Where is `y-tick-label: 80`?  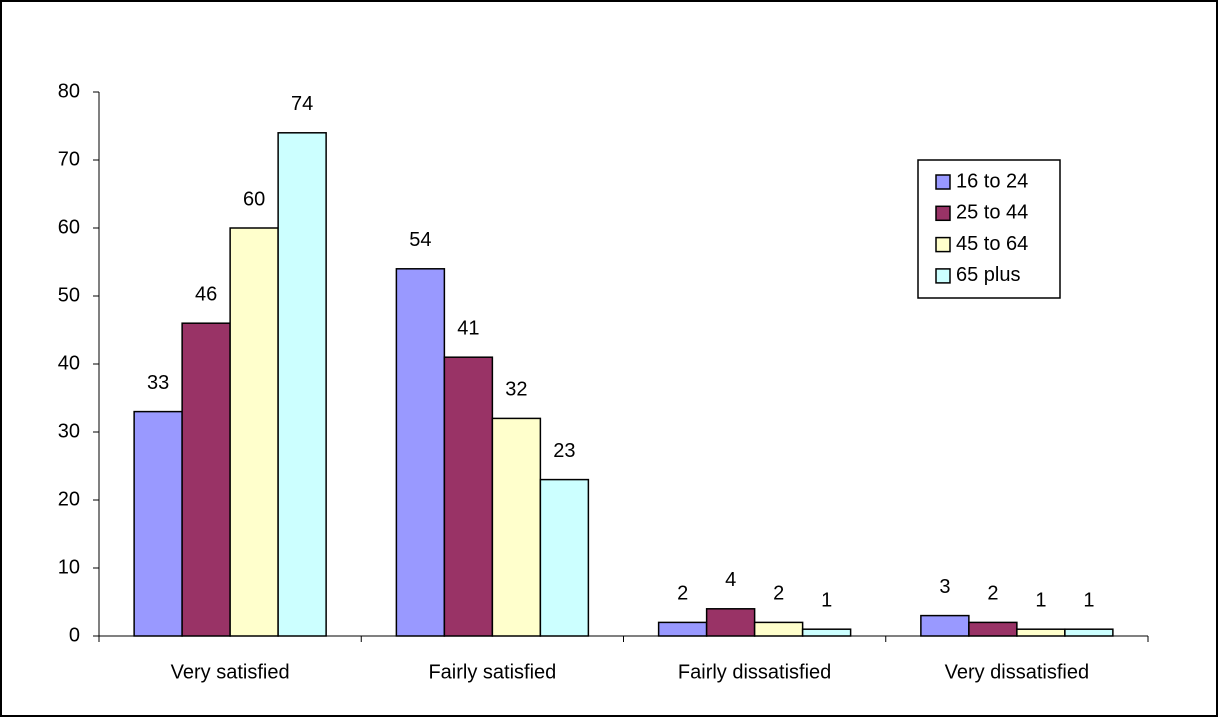 y-tick-label: 80 is located at coordinates (69, 91).